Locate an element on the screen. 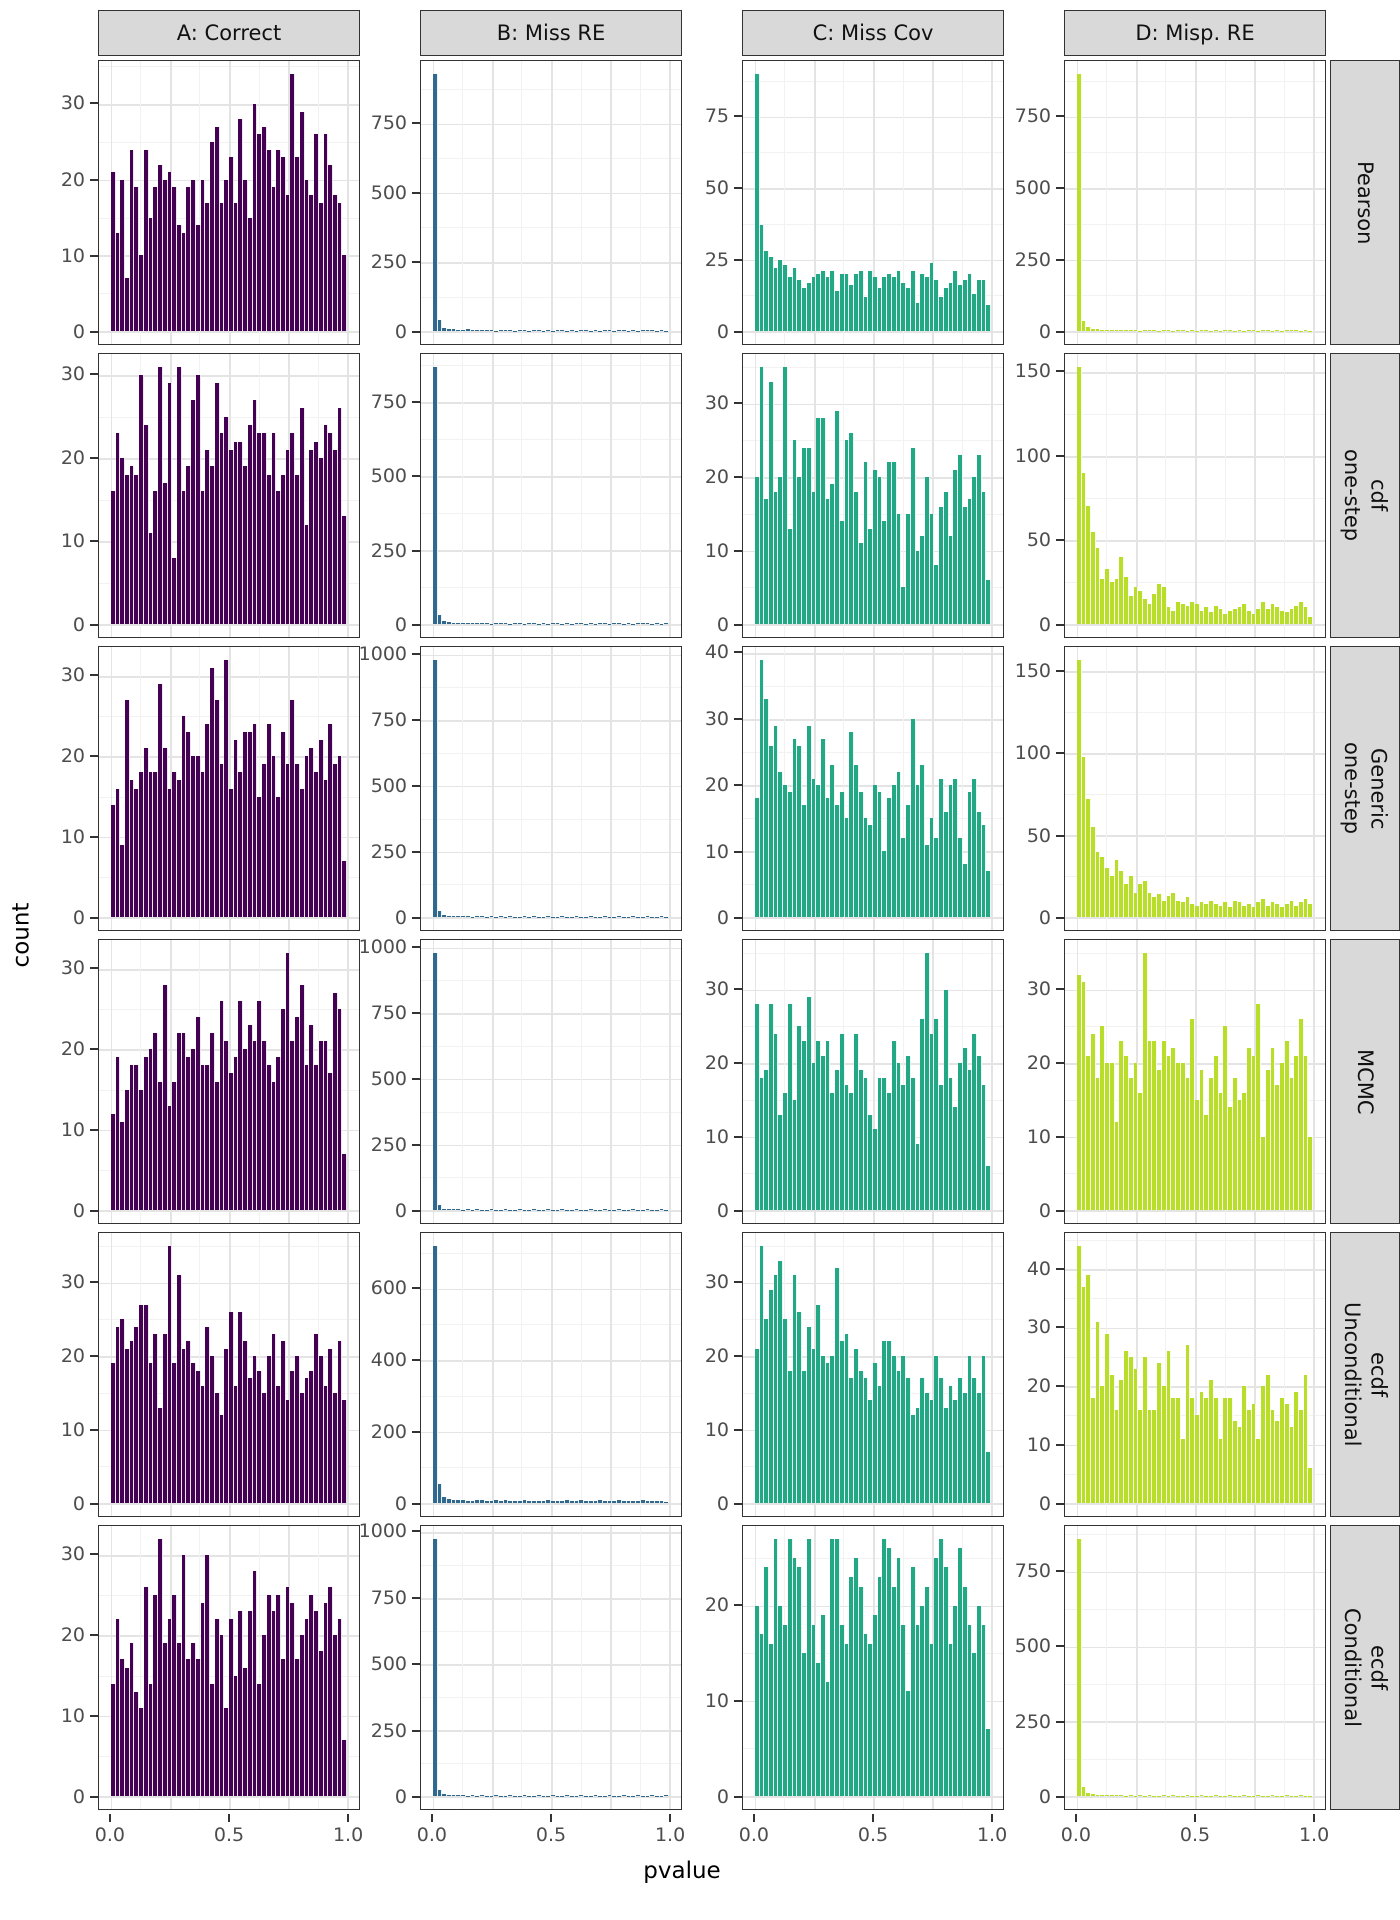 This screenshot has height=1920, width=1400. facet-panel is located at coordinates (229, 495).